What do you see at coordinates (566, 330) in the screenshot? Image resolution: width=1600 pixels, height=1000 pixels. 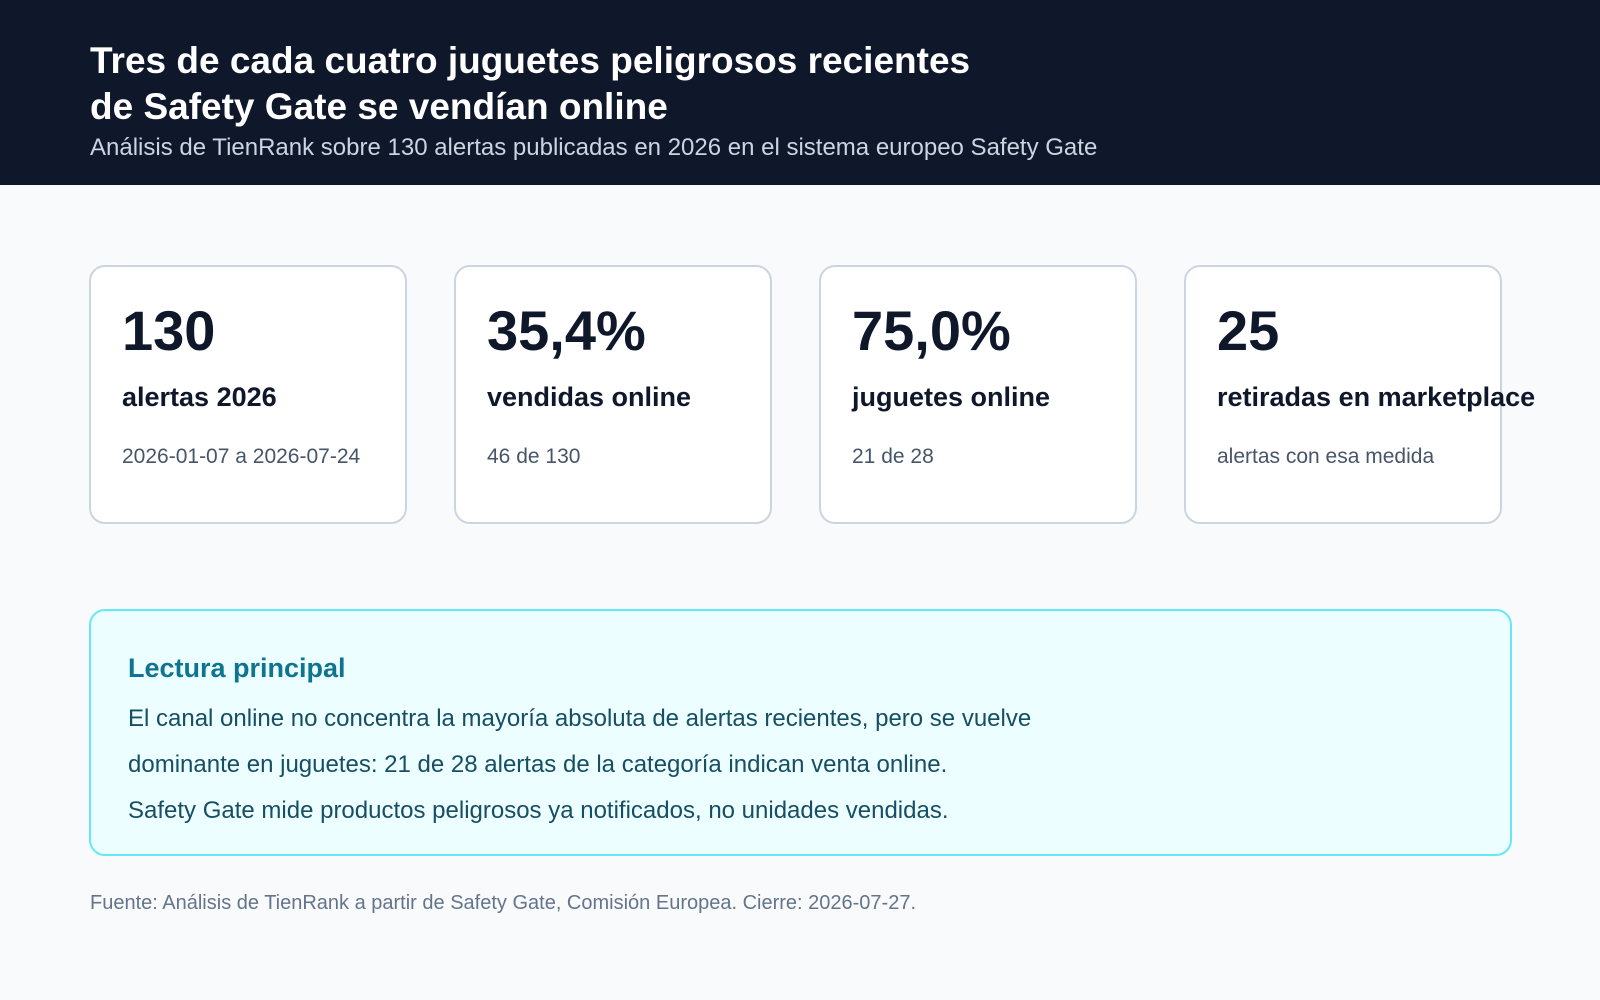 I see `stat-value: 35,4%` at bounding box center [566, 330].